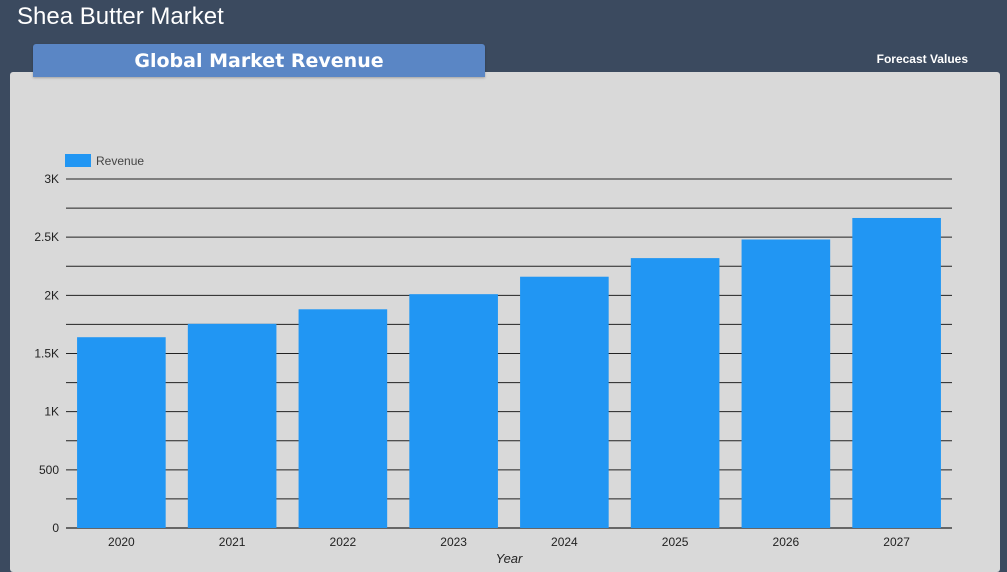 This screenshot has height=572, width=1007. I want to click on y-tick-label: 2.5K, so click(46, 237).